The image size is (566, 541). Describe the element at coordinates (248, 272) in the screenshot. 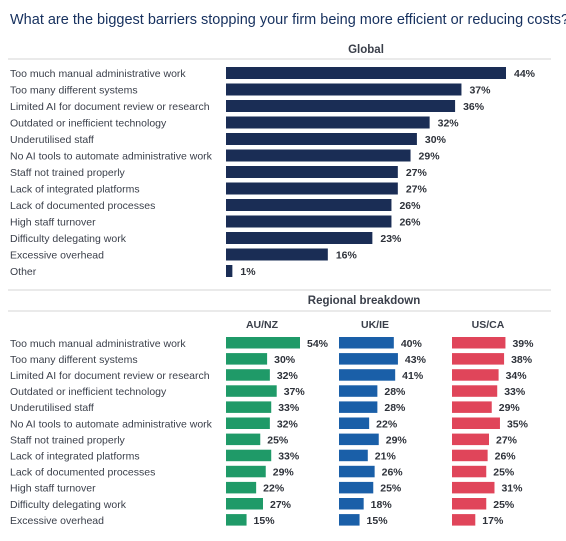

I see `global-value-other: 1%` at that location.